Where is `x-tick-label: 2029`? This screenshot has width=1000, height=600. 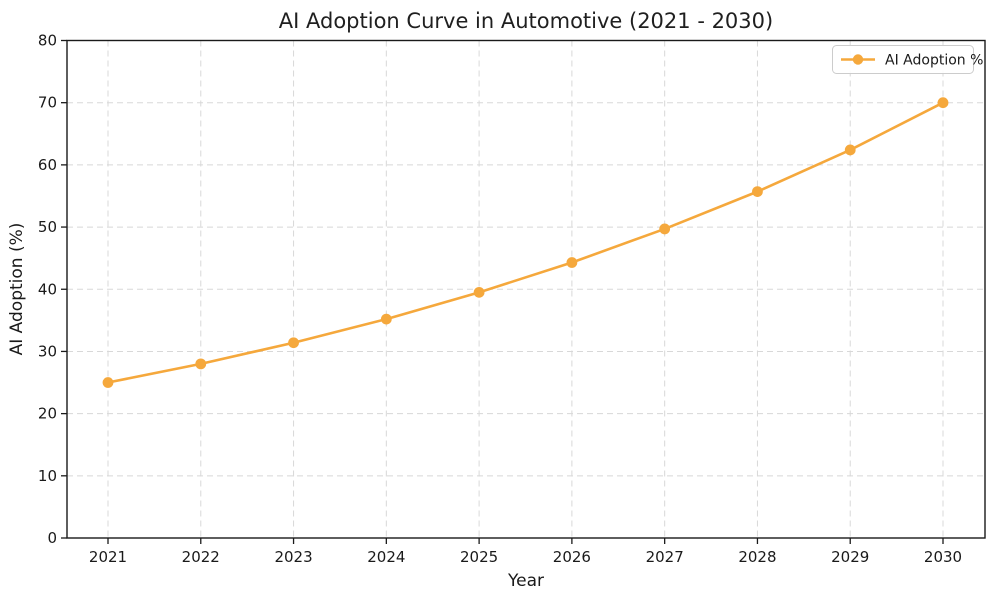
x-tick-label: 2029 is located at coordinates (850, 557).